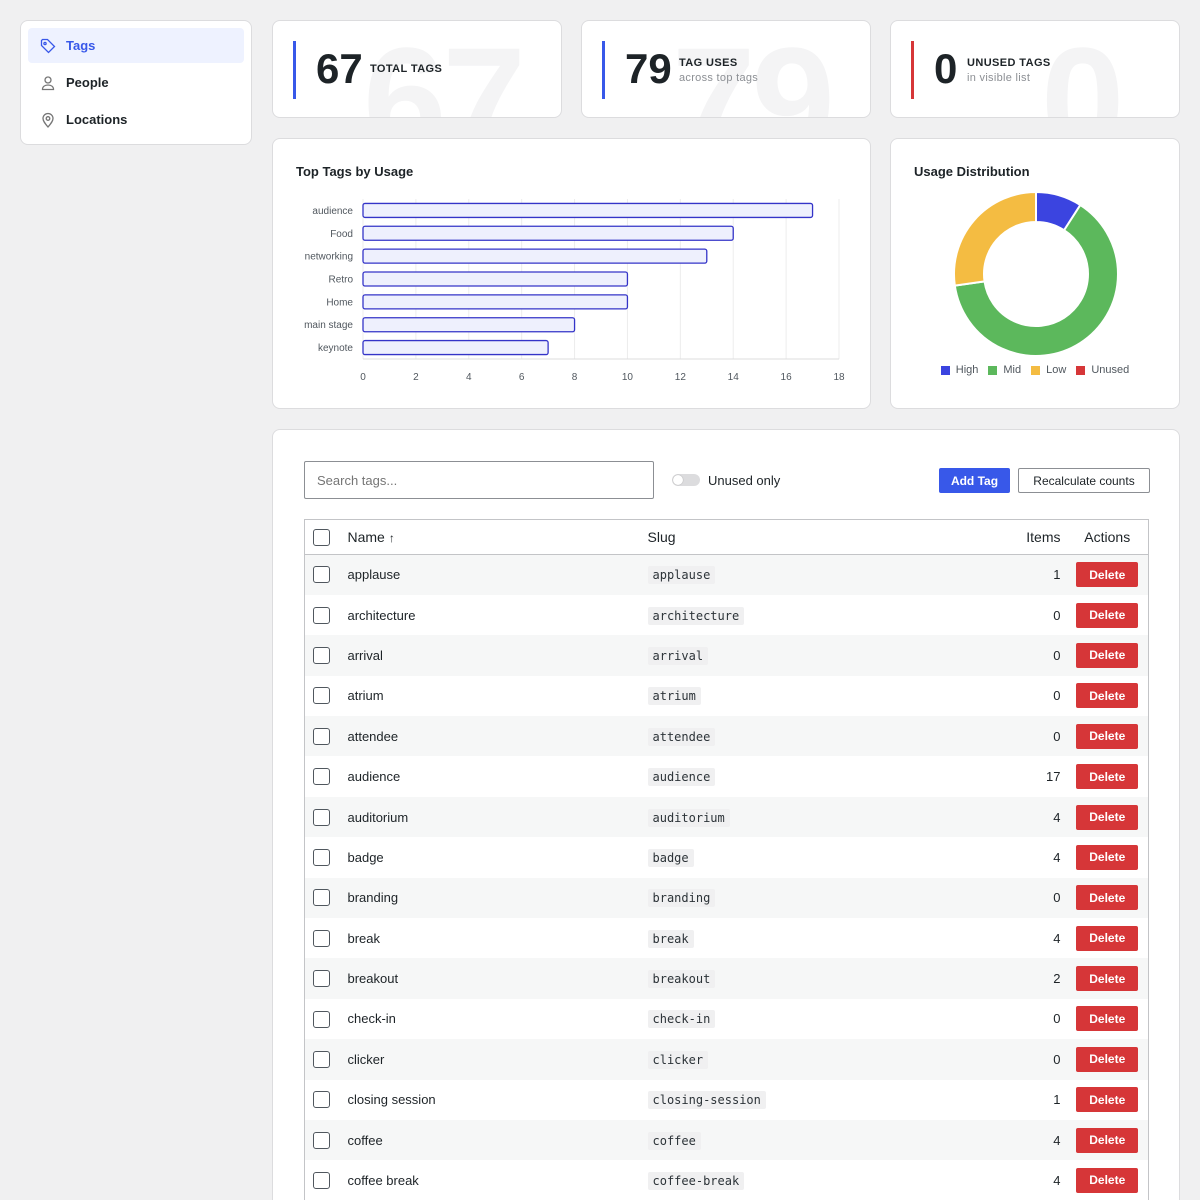  Describe the element at coordinates (373, 979) in the screenshot. I see `tag-name: breakout` at that location.